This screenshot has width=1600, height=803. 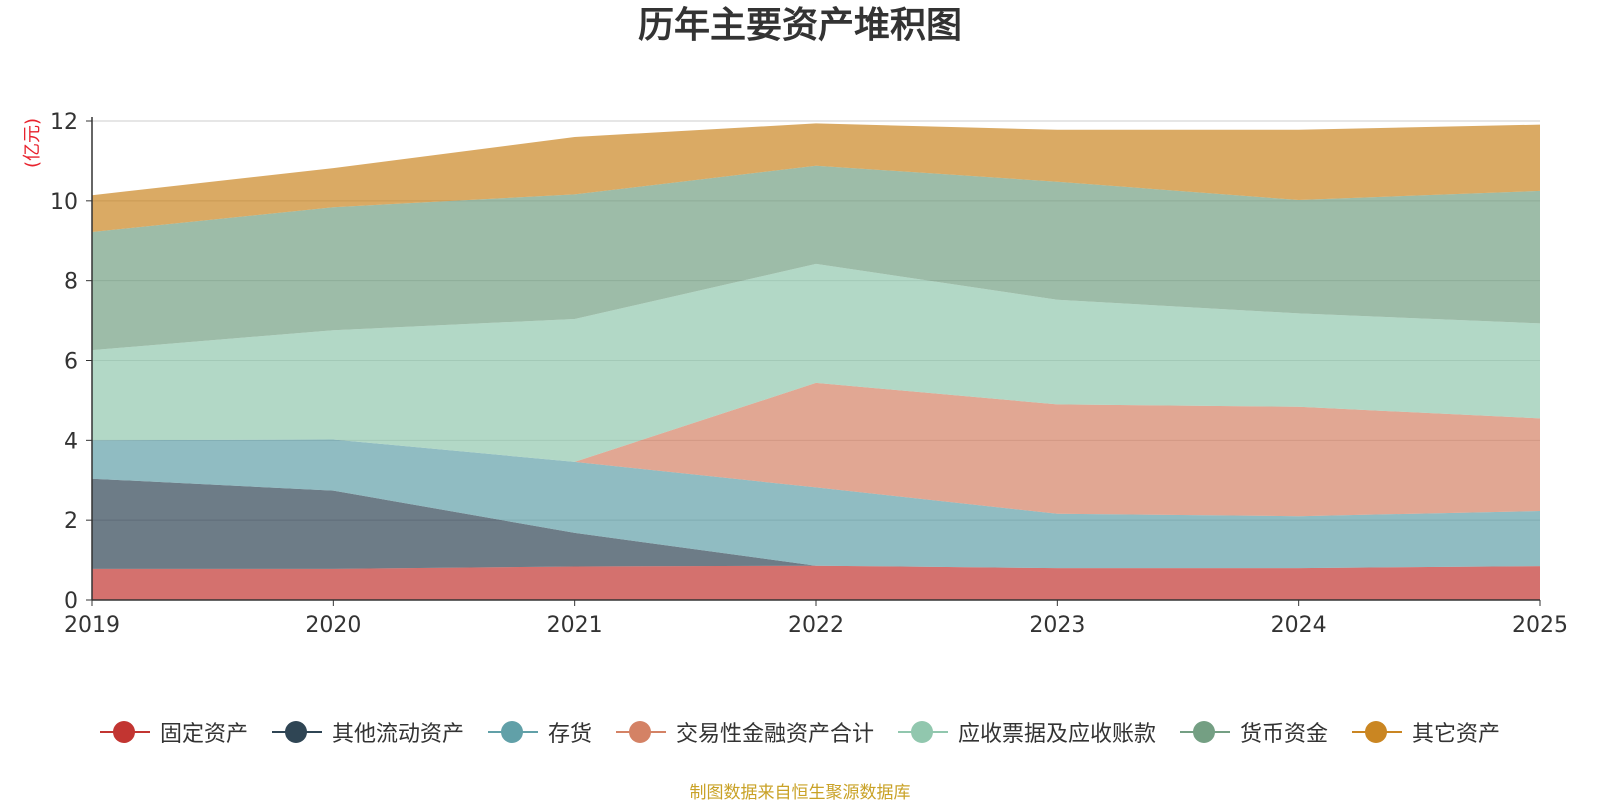 I want to click on y-tick-label: 8, so click(x=71, y=282).